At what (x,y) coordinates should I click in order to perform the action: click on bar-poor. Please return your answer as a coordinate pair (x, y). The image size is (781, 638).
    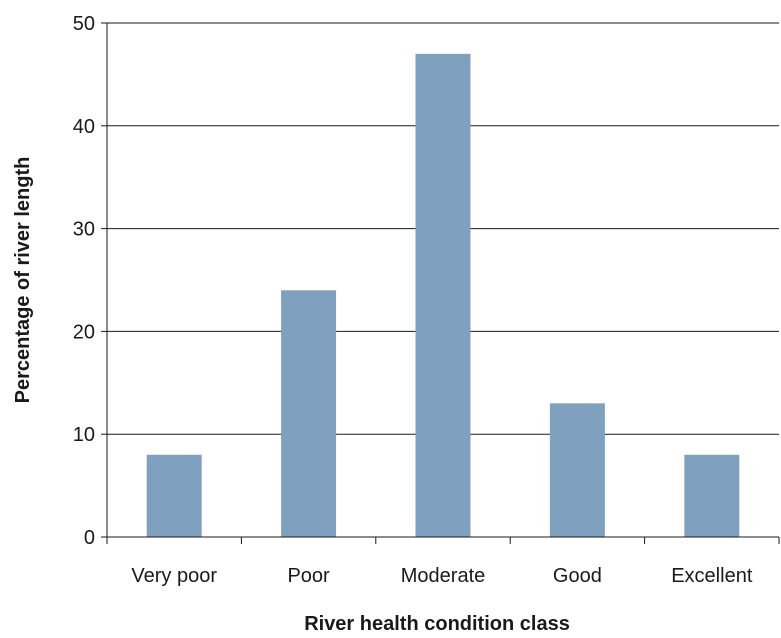
    Looking at the image, I should click on (309, 413).